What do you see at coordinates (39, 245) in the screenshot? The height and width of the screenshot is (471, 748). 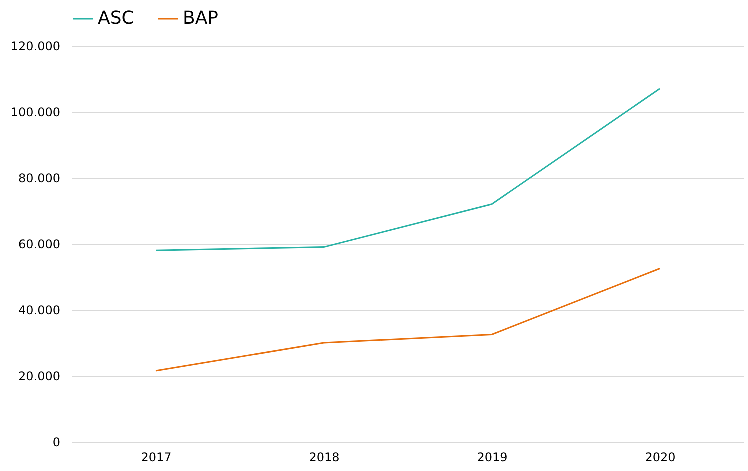 I see `y-tick-label: 60.000` at bounding box center [39, 245].